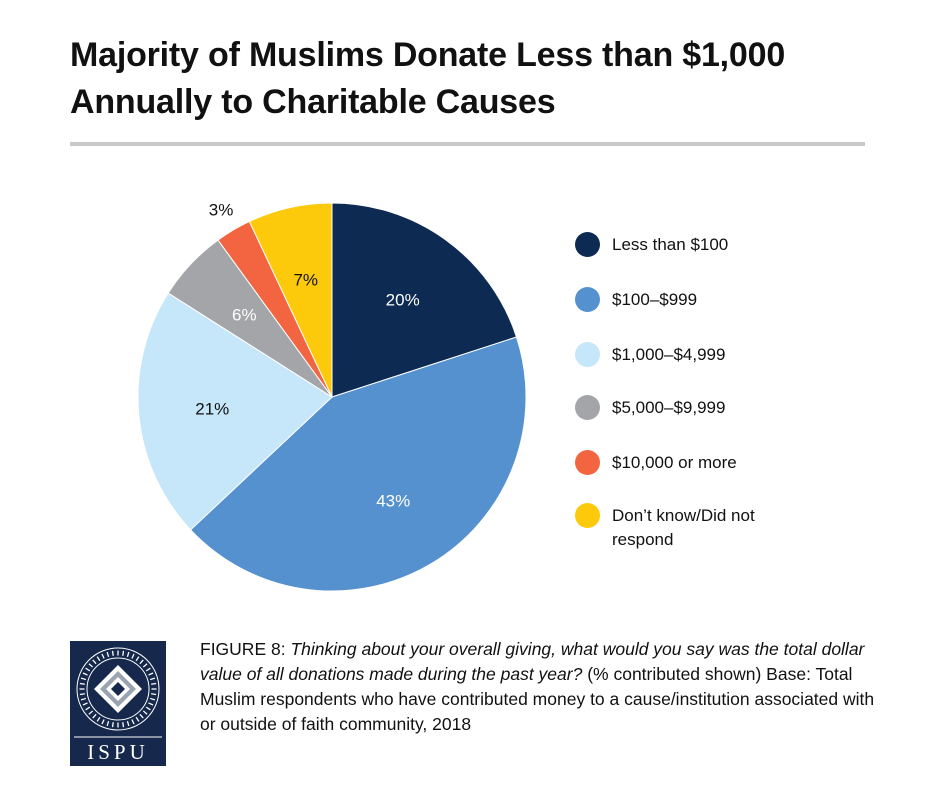 This screenshot has height=789, width=941. Describe the element at coordinates (674, 462) in the screenshot. I see `legend-label-10000-or-more: $10,000 or more` at that location.